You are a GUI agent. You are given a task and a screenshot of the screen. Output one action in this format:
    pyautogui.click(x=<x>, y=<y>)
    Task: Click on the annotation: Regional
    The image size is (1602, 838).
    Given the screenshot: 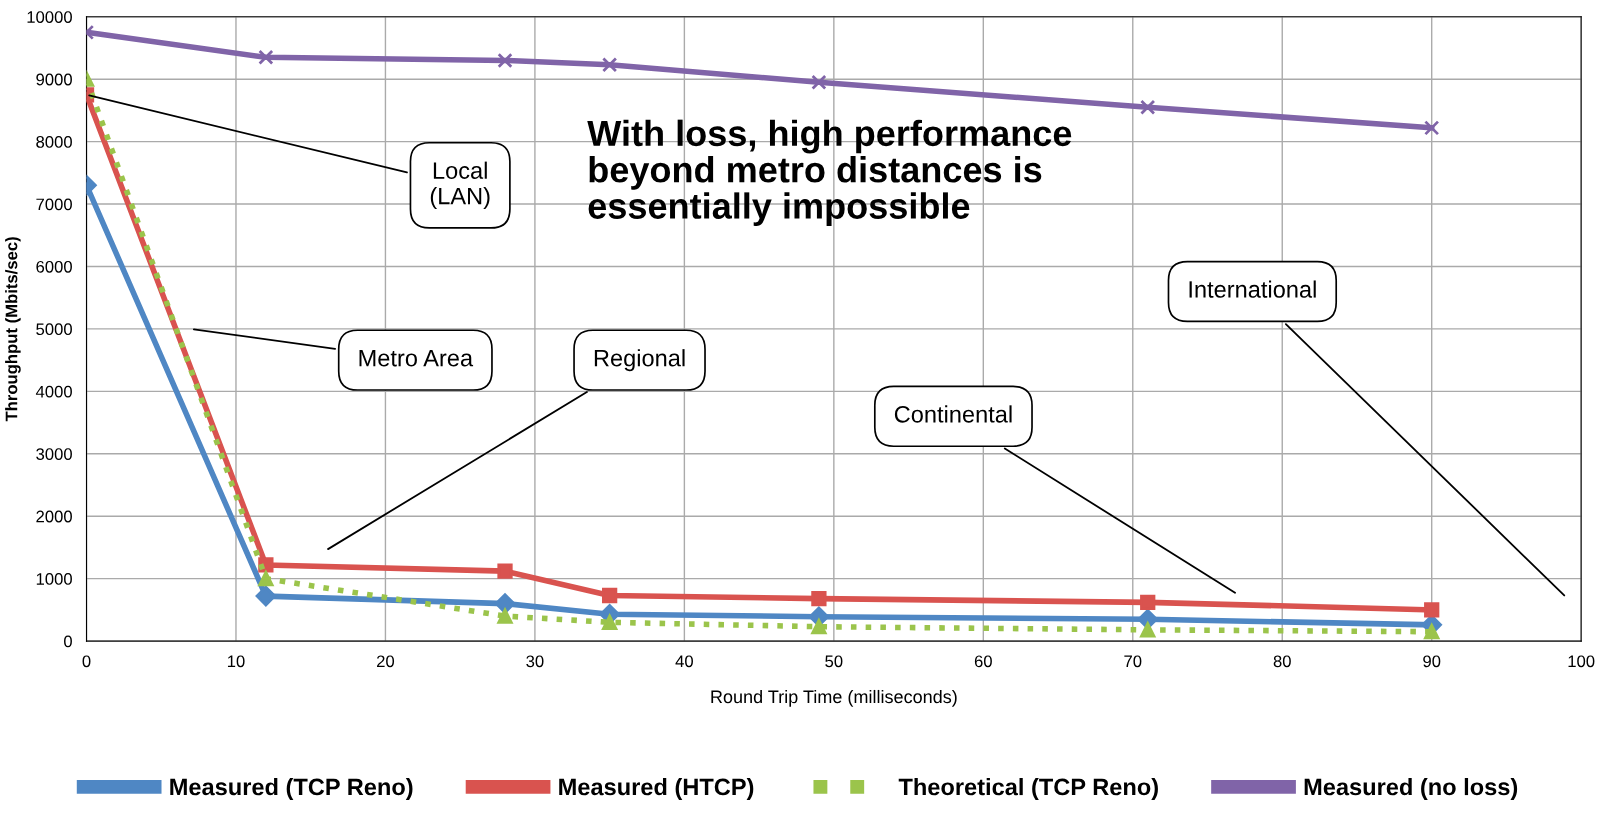 What is the action you would take?
    pyautogui.click(x=639, y=360)
    